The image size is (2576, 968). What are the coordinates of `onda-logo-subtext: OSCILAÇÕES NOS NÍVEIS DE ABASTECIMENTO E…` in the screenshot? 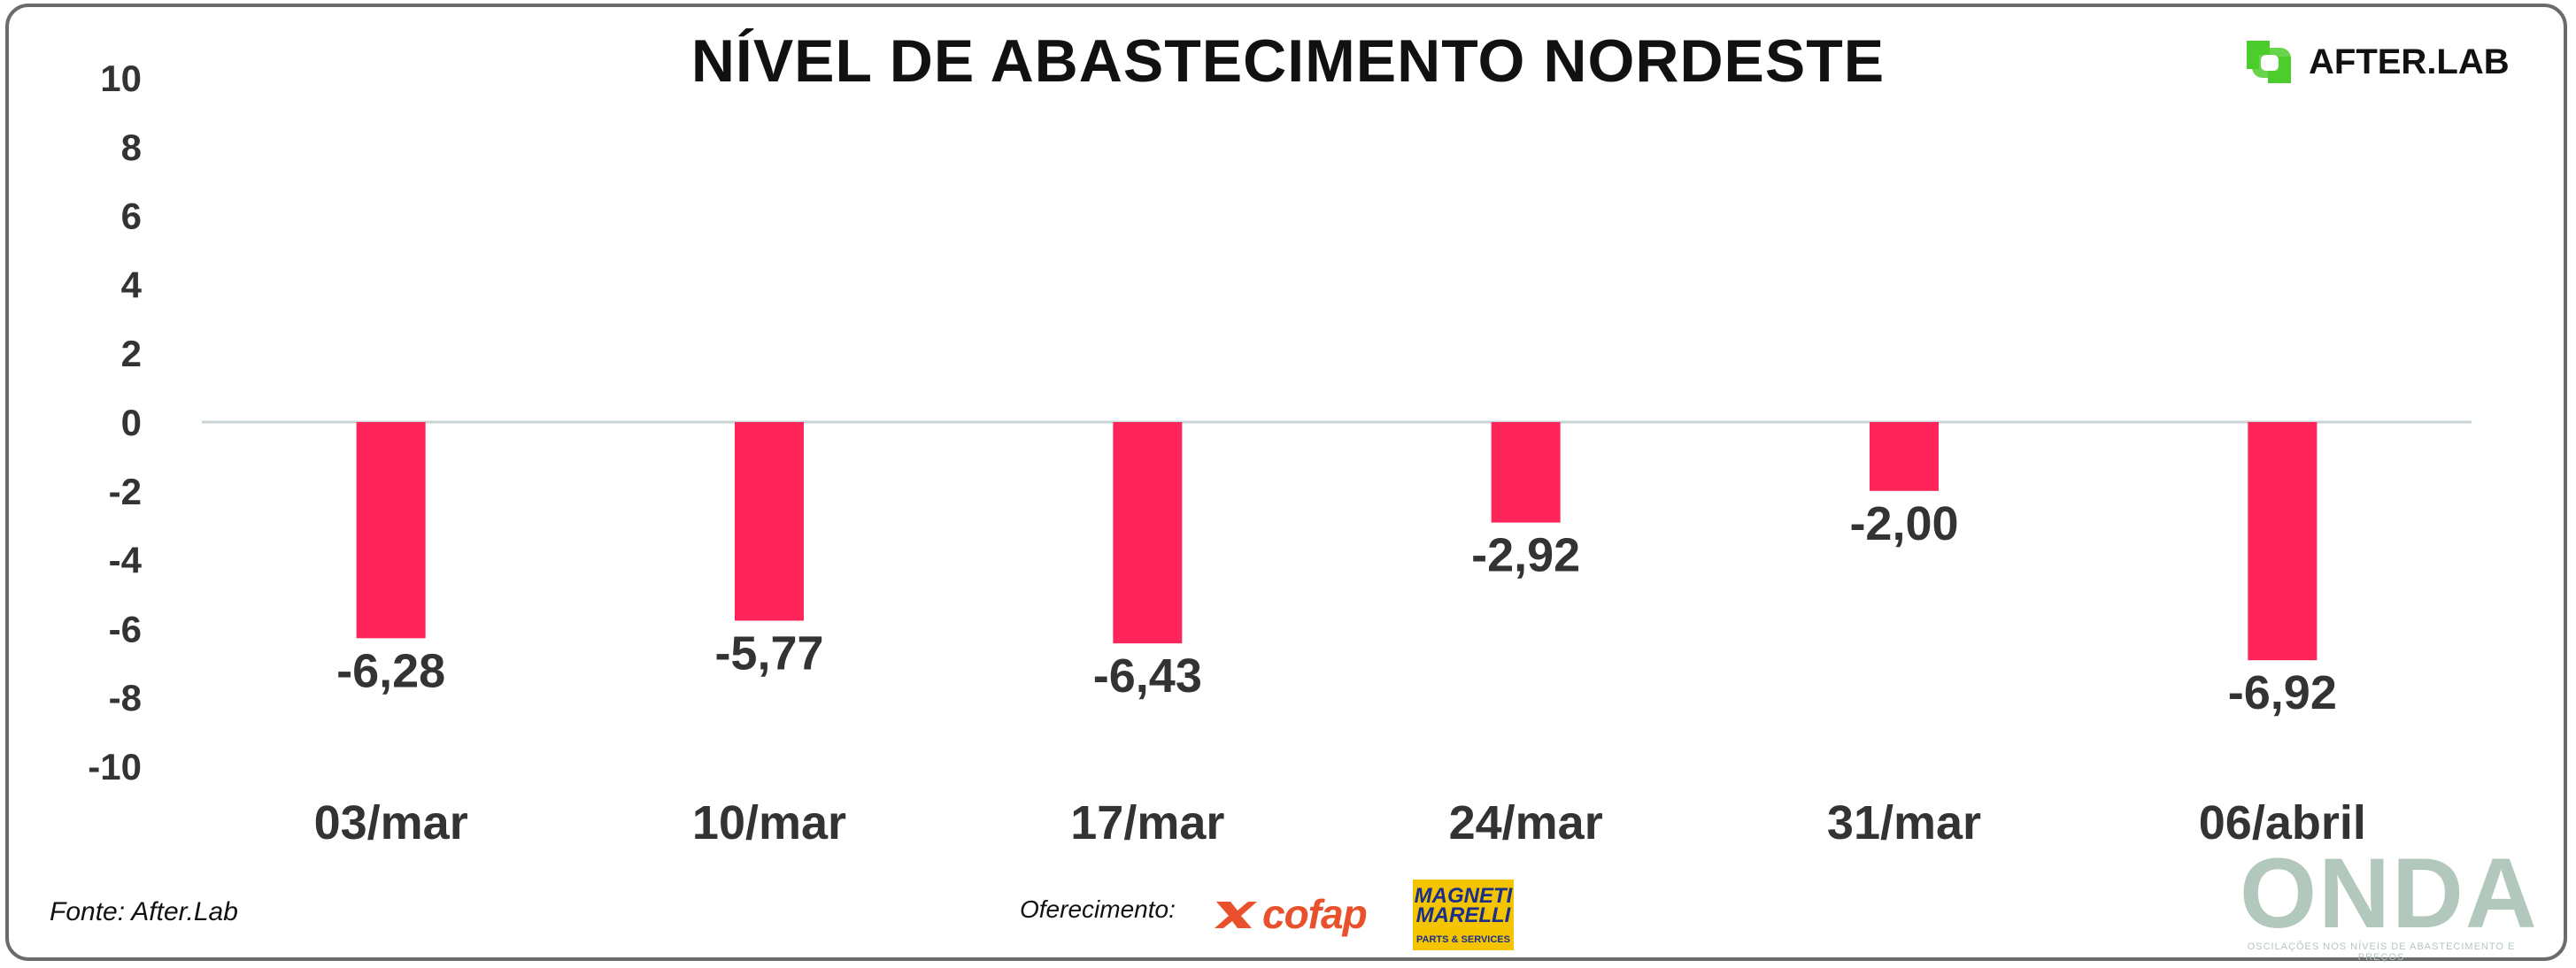 It's located at (2381, 952).